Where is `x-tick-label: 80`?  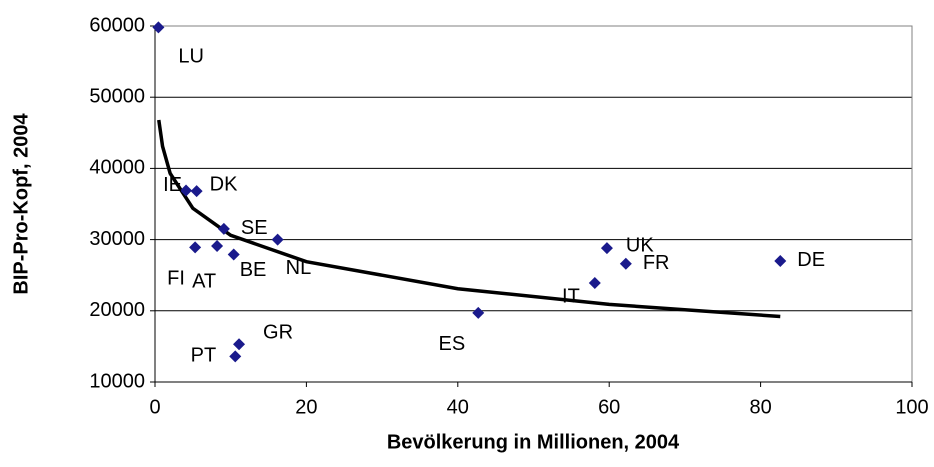
x-tick-label: 80 is located at coordinates (760, 407).